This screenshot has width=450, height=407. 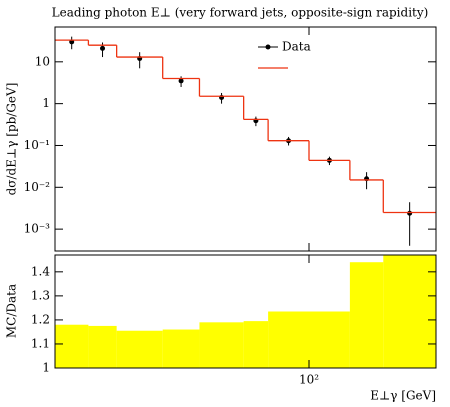 What do you see at coordinates (37, 229) in the screenshot?
I see `y-tick-label: 10⁻³` at bounding box center [37, 229].